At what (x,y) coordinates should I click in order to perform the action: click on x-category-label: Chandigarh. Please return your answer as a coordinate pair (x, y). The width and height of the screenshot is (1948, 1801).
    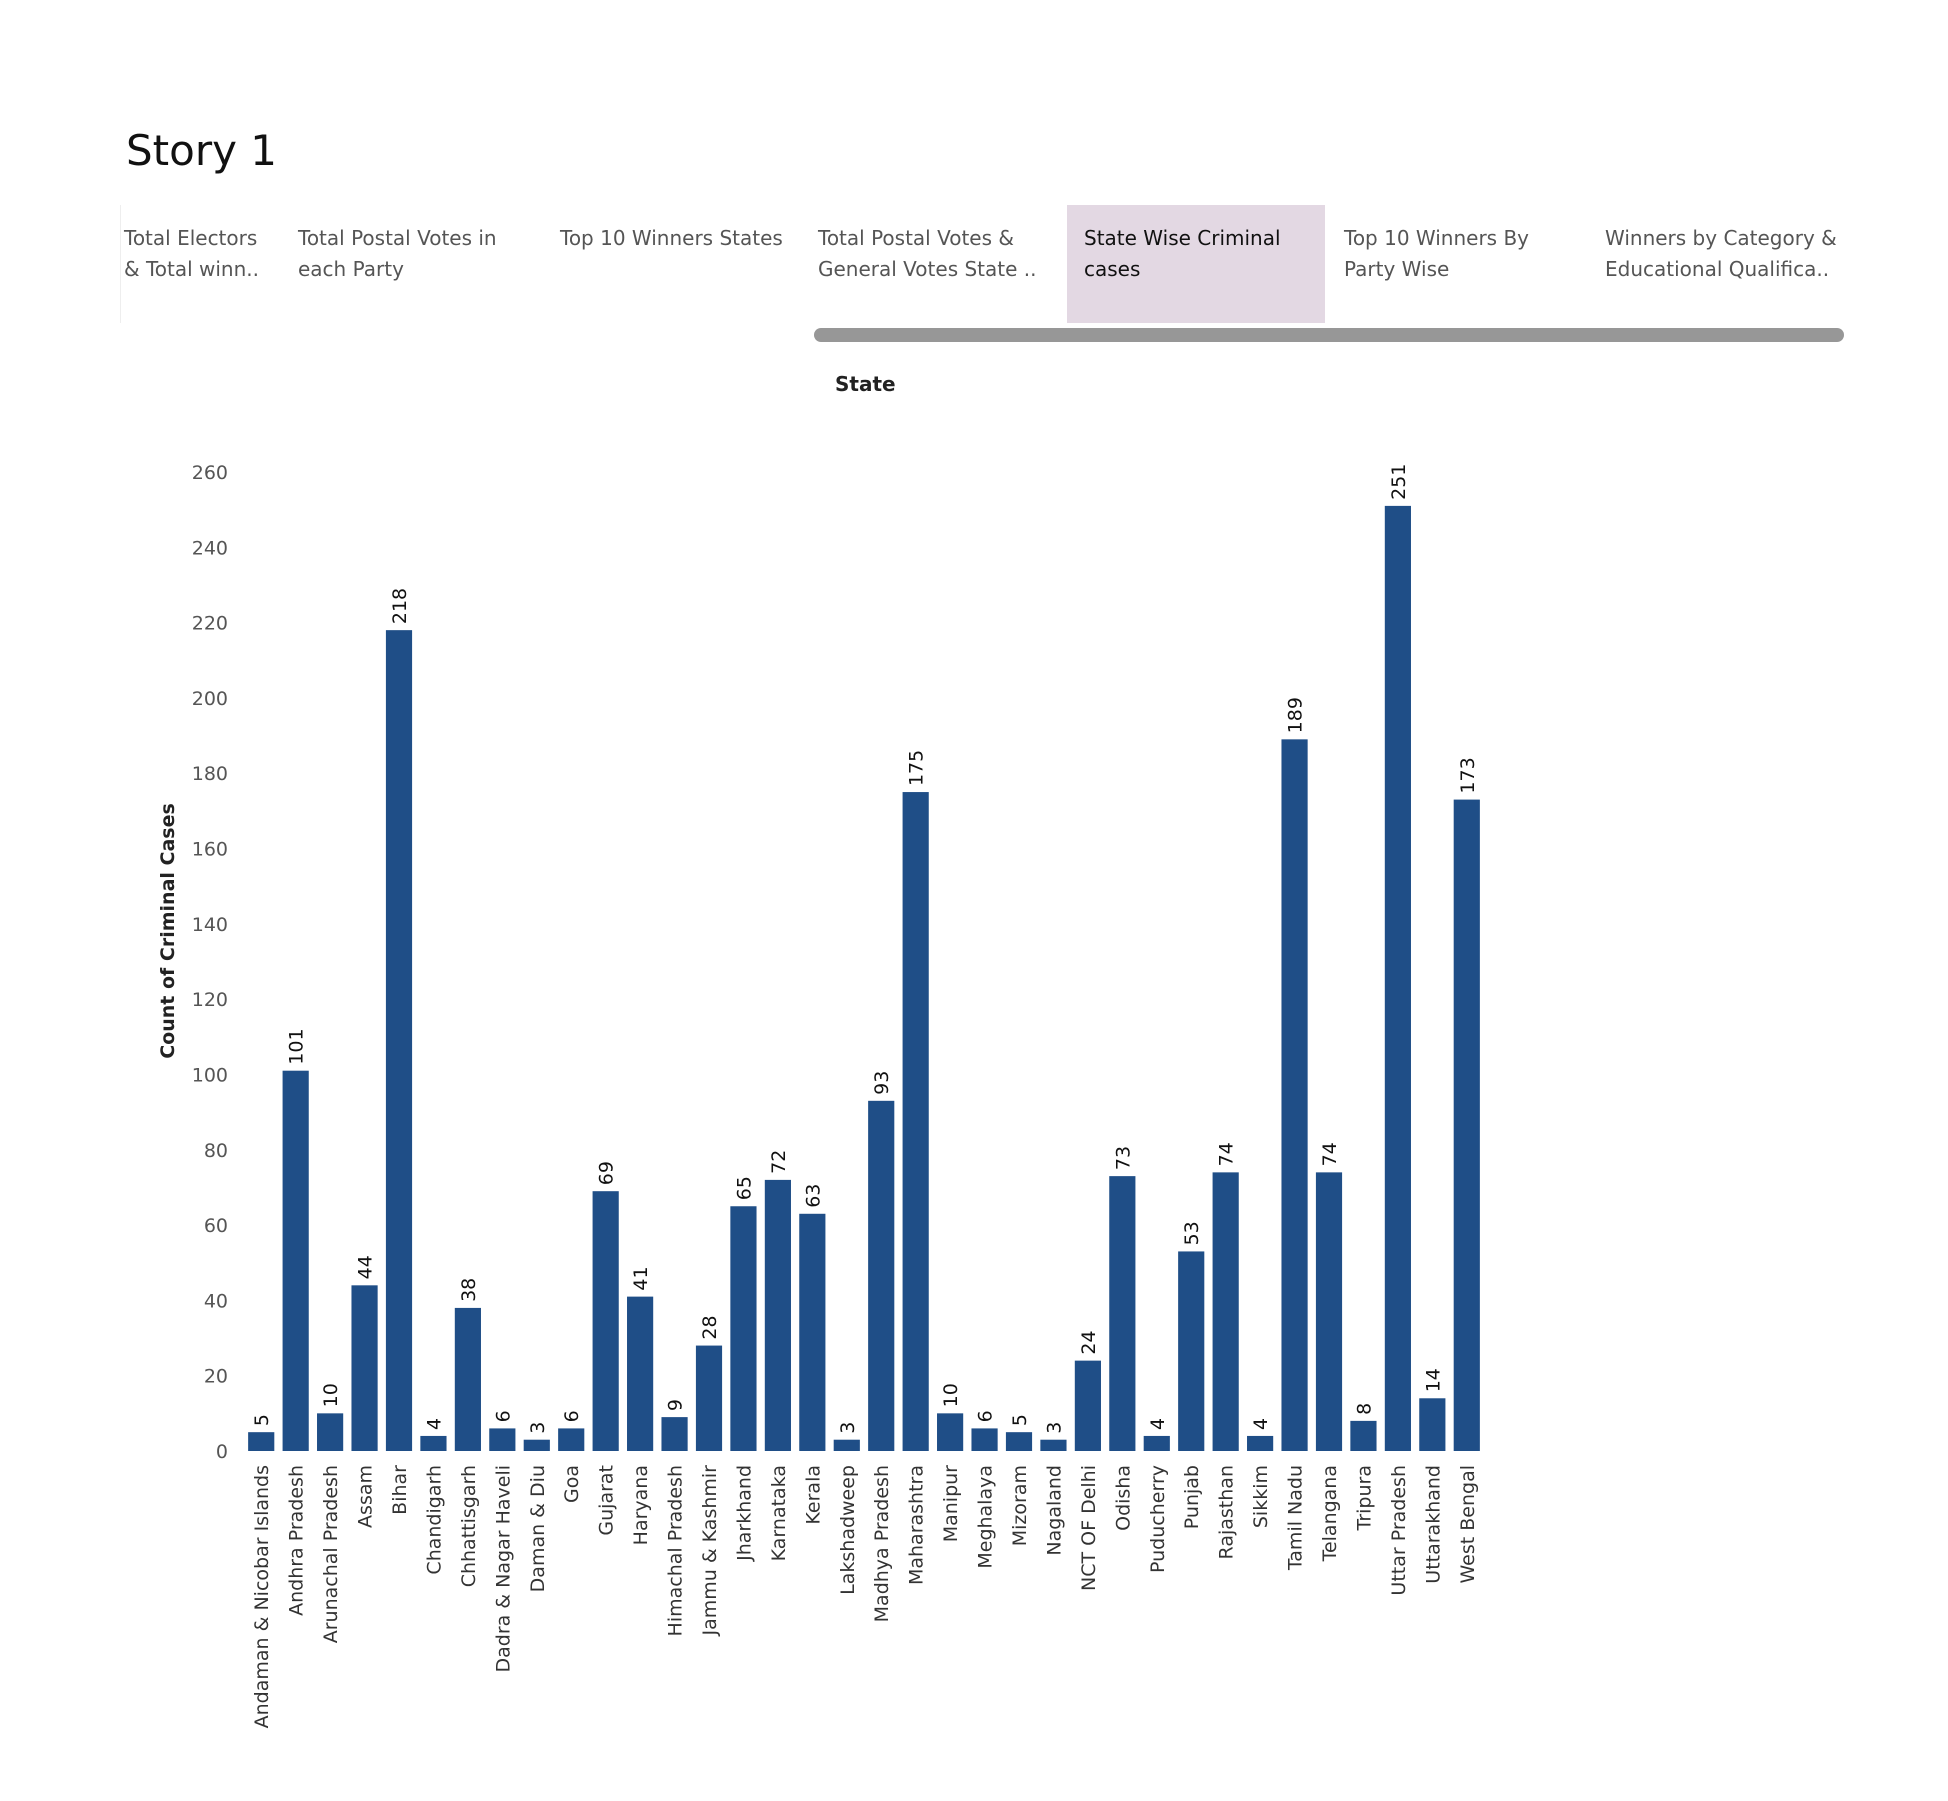
    Looking at the image, I should click on (434, 1520).